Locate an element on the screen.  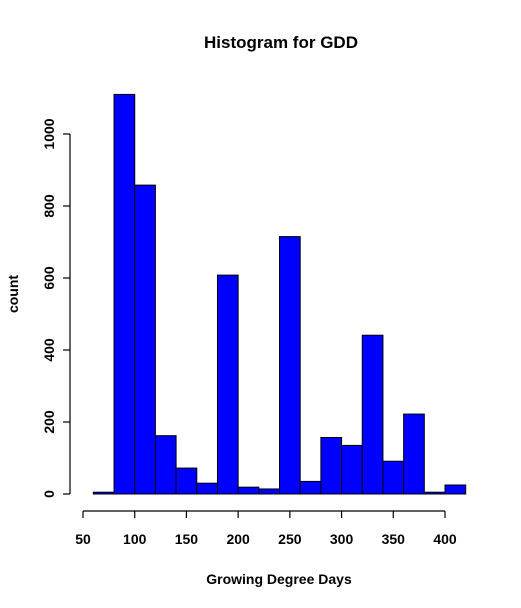
x-tick-label: 350 is located at coordinates (394, 539).